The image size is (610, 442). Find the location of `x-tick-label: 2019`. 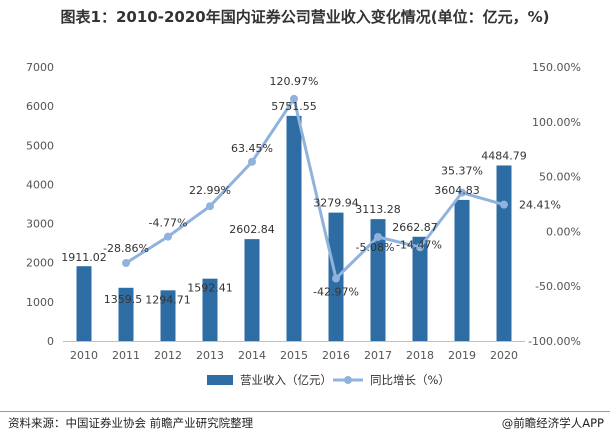

x-tick-label: 2019 is located at coordinates (462, 355).